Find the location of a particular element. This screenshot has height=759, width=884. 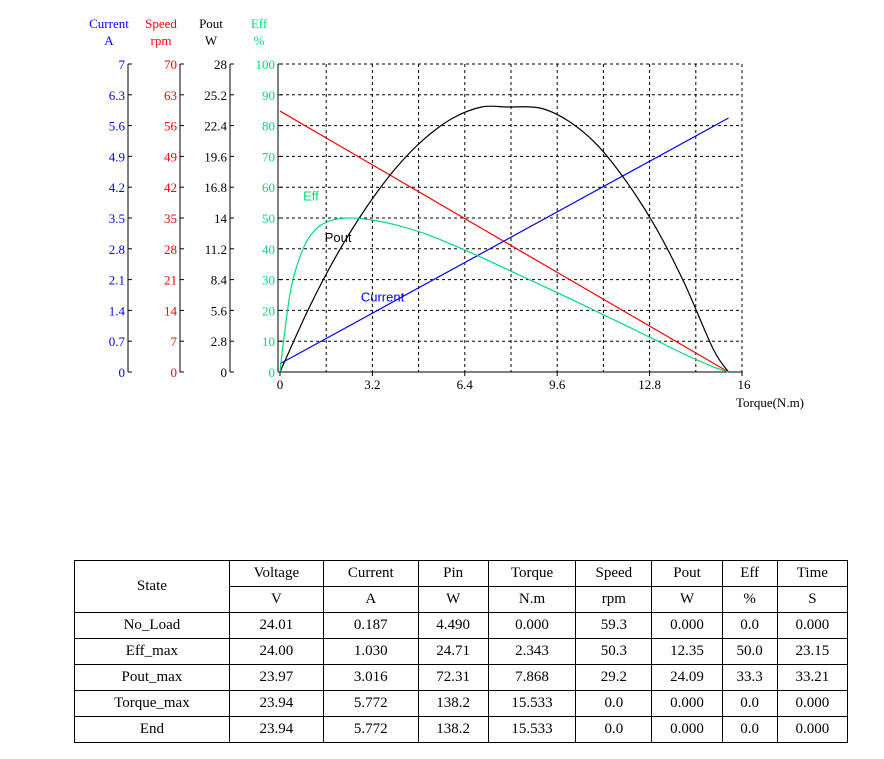

y-tick-label: 60 is located at coordinates (268, 187).